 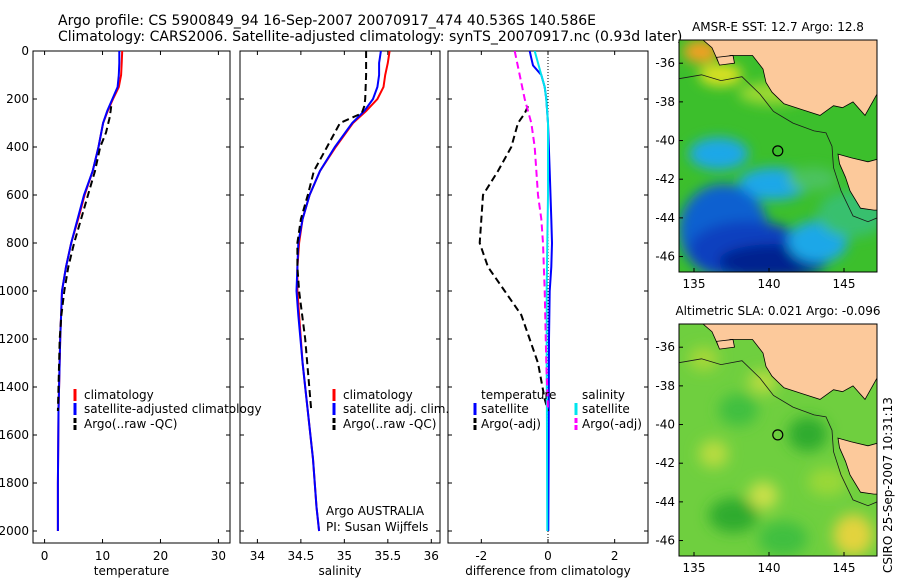 What do you see at coordinates (844, 284) in the screenshot?
I see `sst_map-xtick-label: 145` at bounding box center [844, 284].